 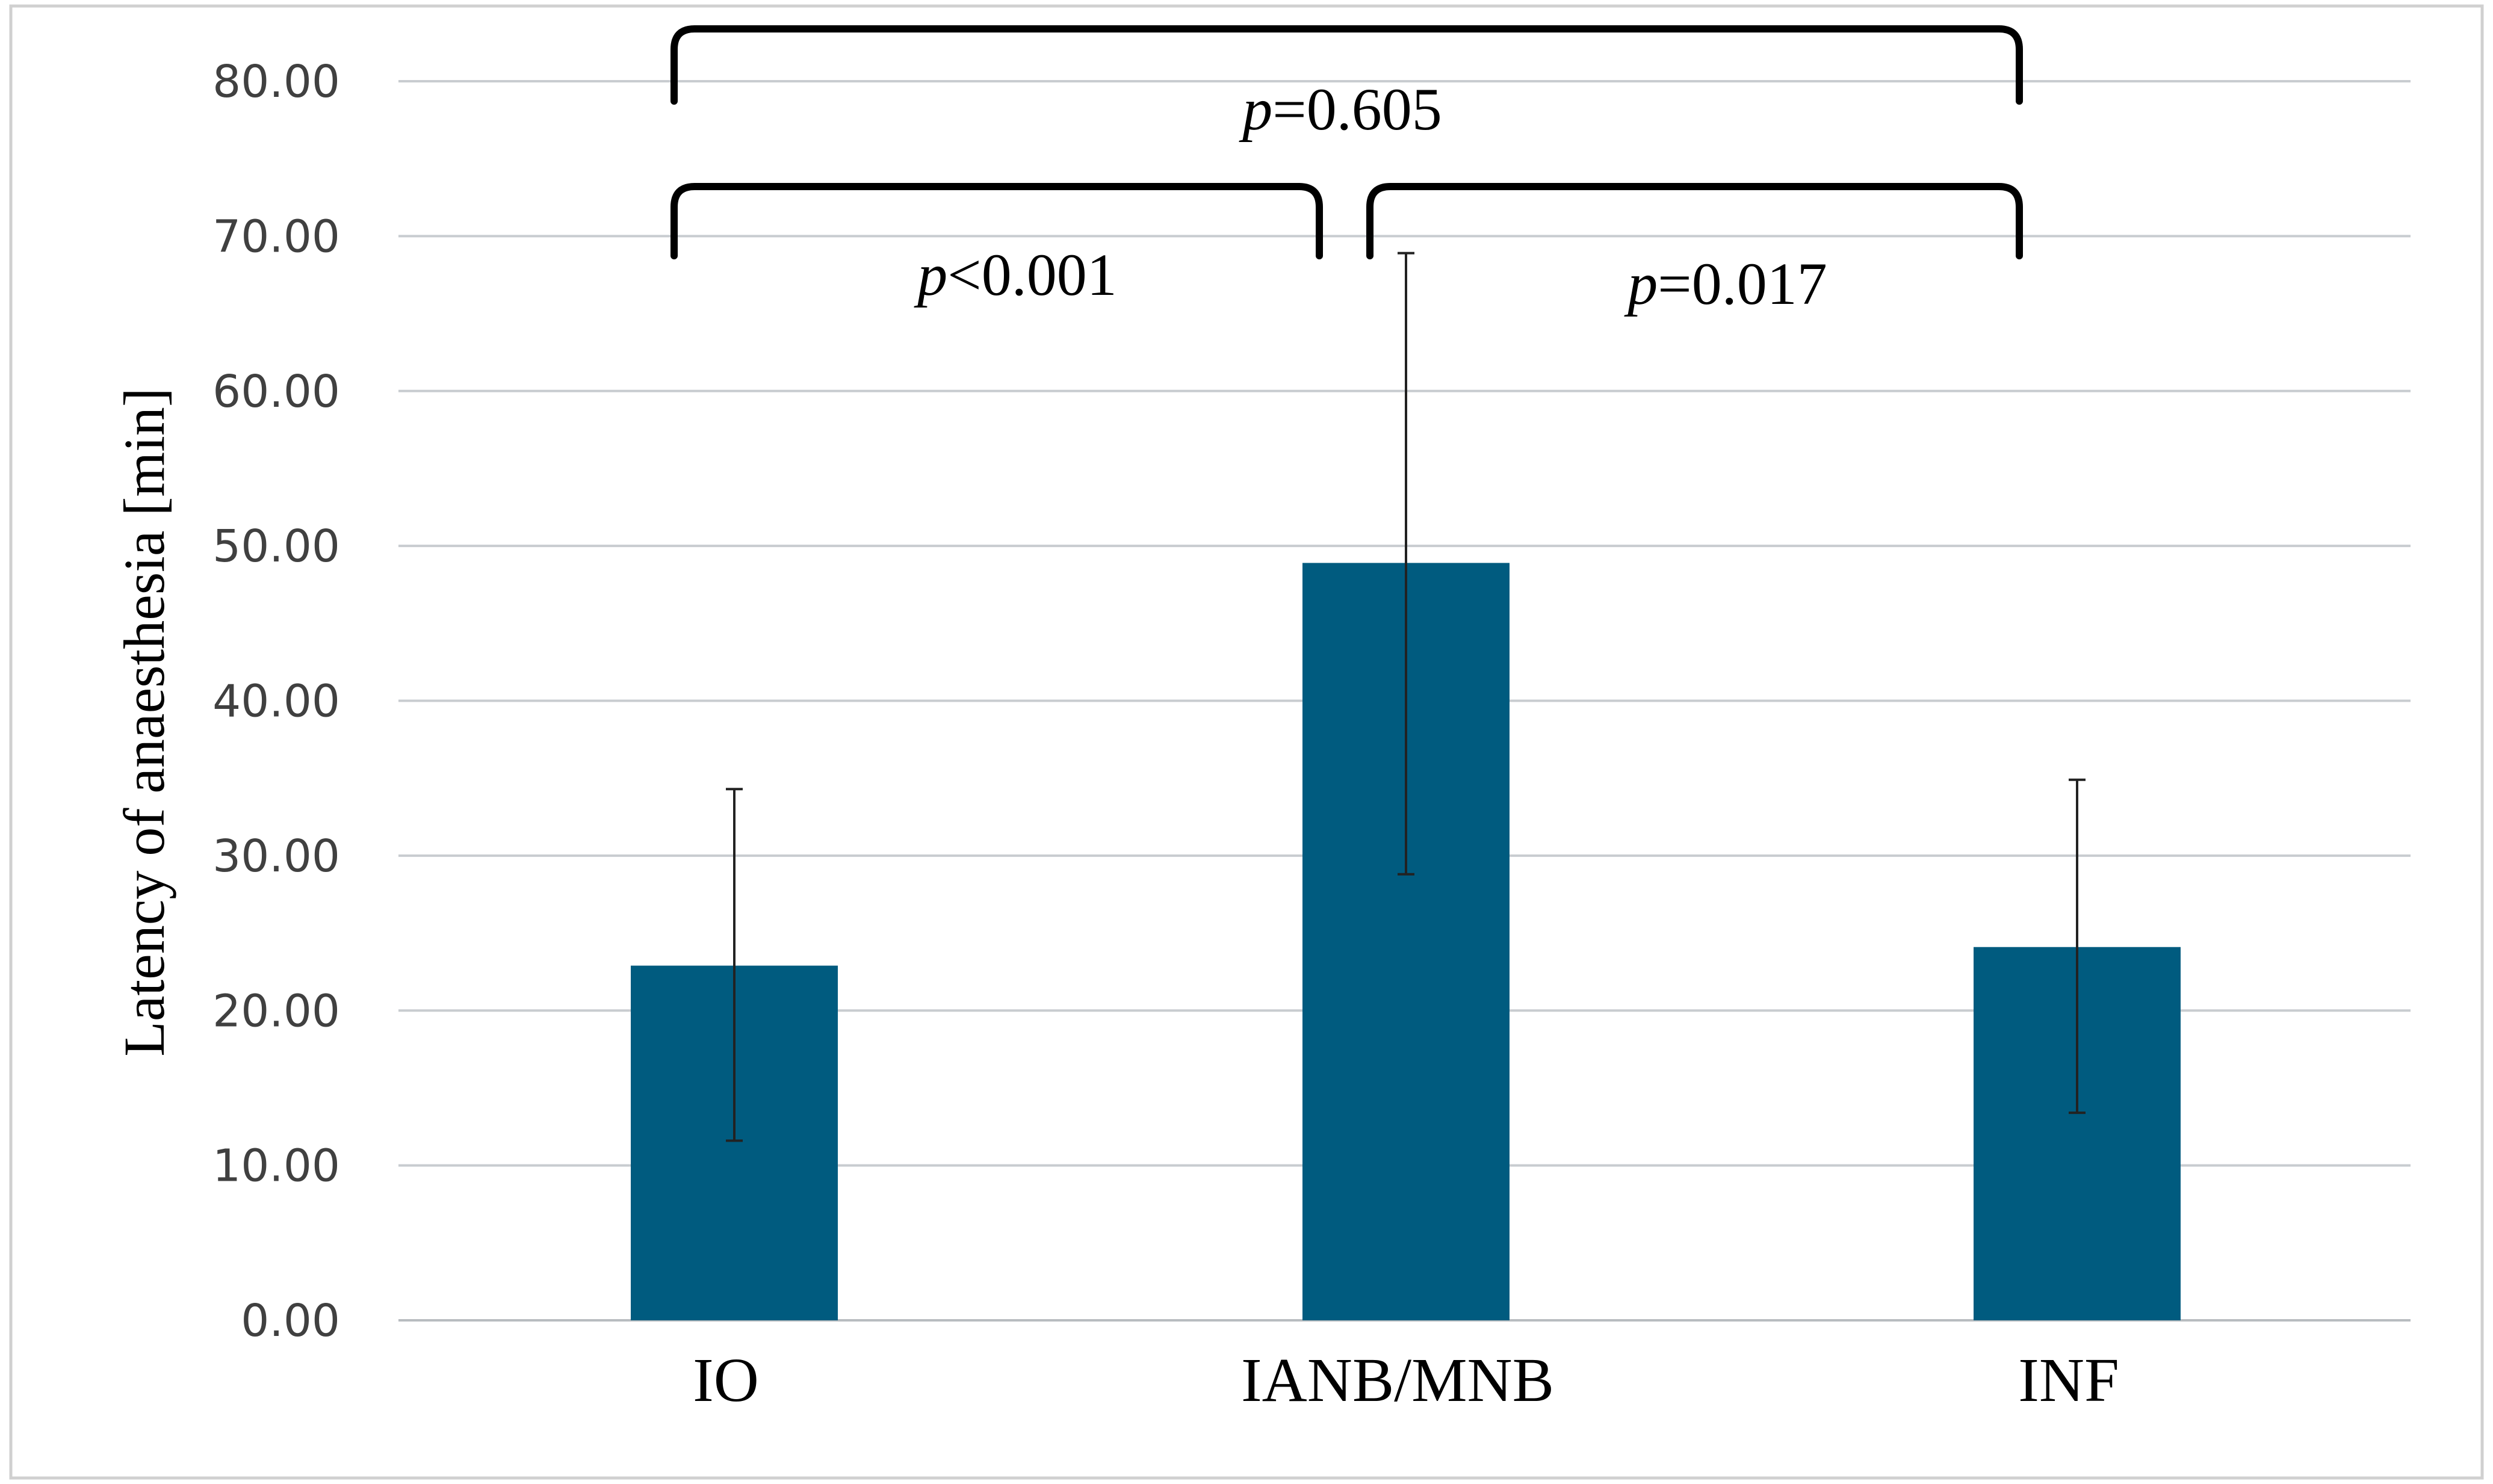 What do you see at coordinates (1015, 274) in the screenshot?
I see `p-value-io-ianb: p<0.001` at bounding box center [1015, 274].